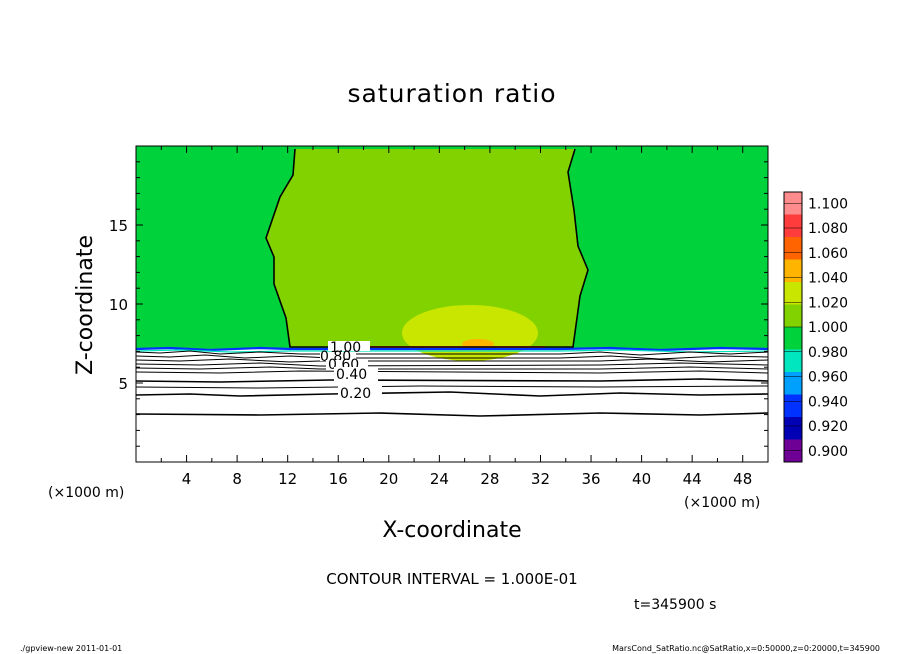 The width and height of the screenshot is (904, 654). What do you see at coordinates (828, 402) in the screenshot?
I see `colorbar-label: 0.940` at bounding box center [828, 402].